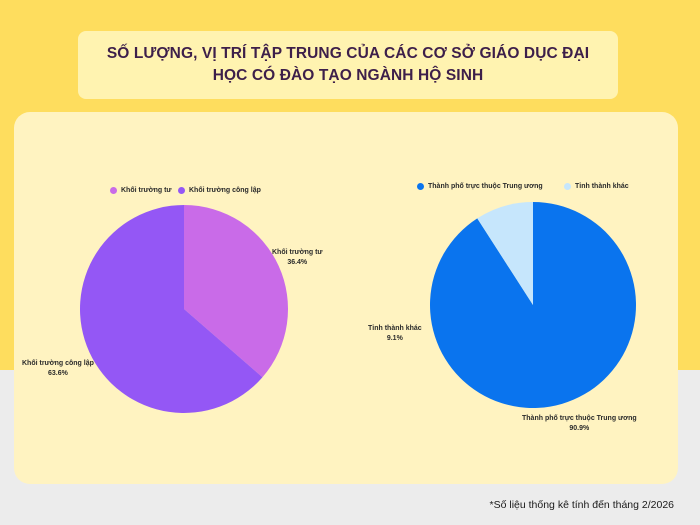 The height and width of the screenshot is (525, 700). What do you see at coordinates (485, 186) in the screenshot?
I see `legend-label: Thành phố trực thuộc Trung ương` at bounding box center [485, 186].